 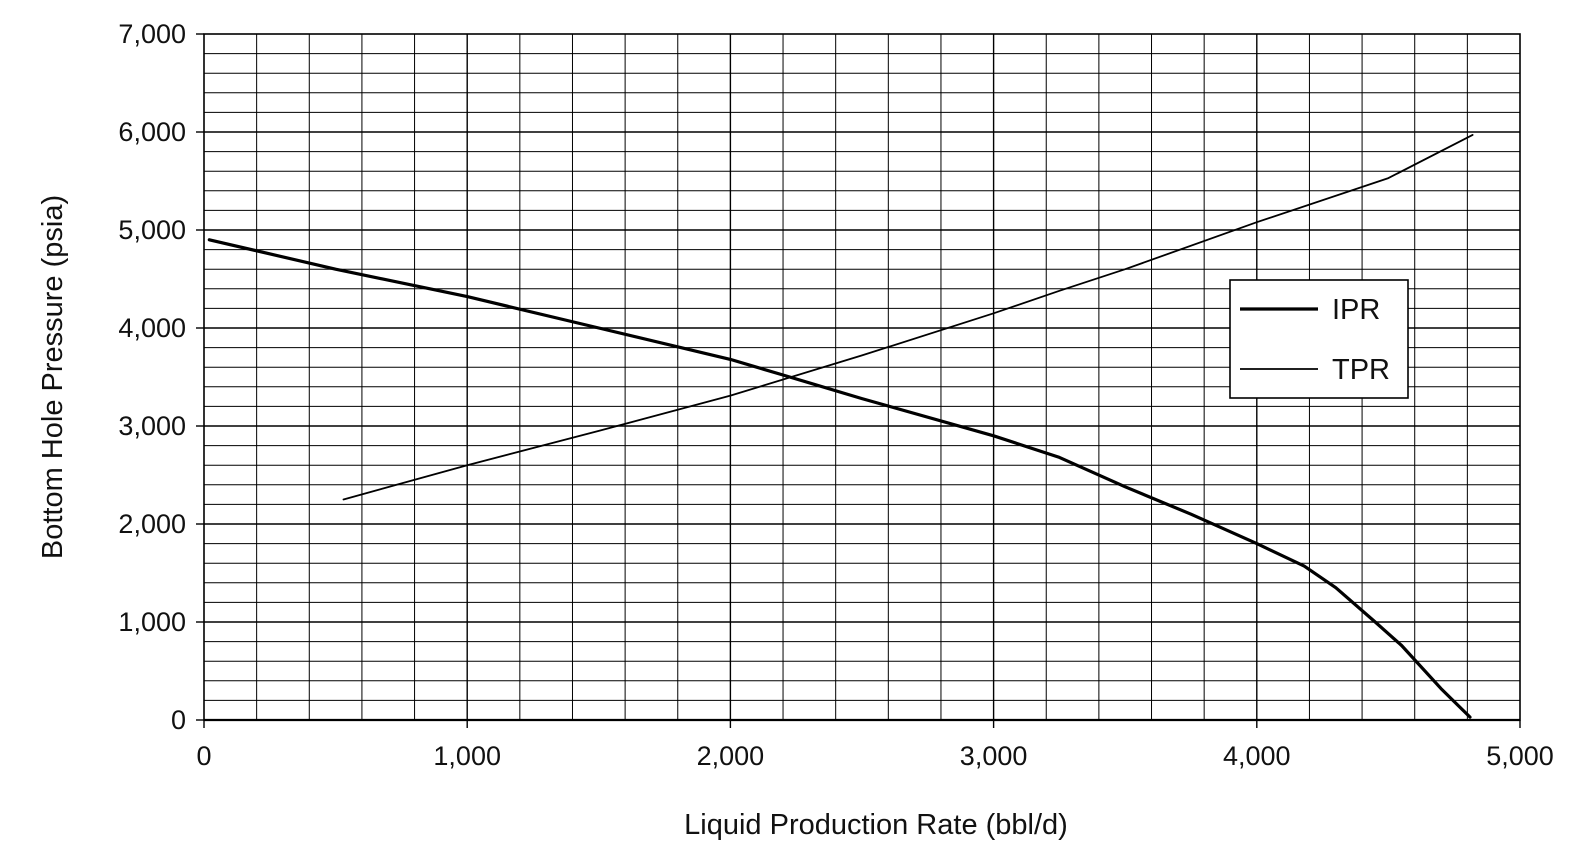 I want to click on y-tick-label: 6,000, so click(x=152, y=132).